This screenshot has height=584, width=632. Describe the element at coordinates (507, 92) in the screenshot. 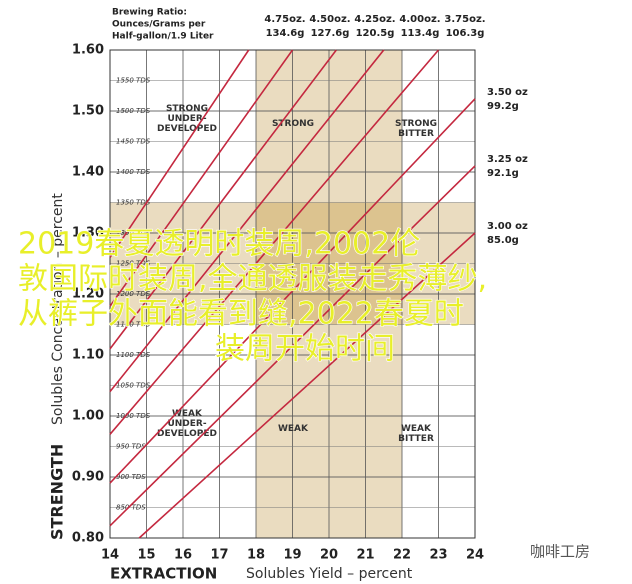

I see `ratio-name: 3.50 oz` at that location.